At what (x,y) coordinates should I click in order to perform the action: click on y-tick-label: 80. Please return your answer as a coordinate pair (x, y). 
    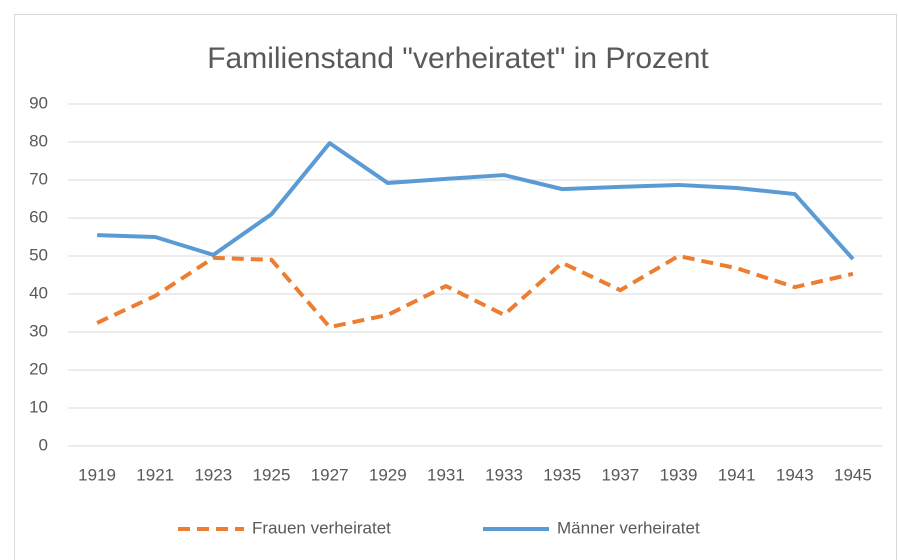
    Looking at the image, I should click on (38, 140).